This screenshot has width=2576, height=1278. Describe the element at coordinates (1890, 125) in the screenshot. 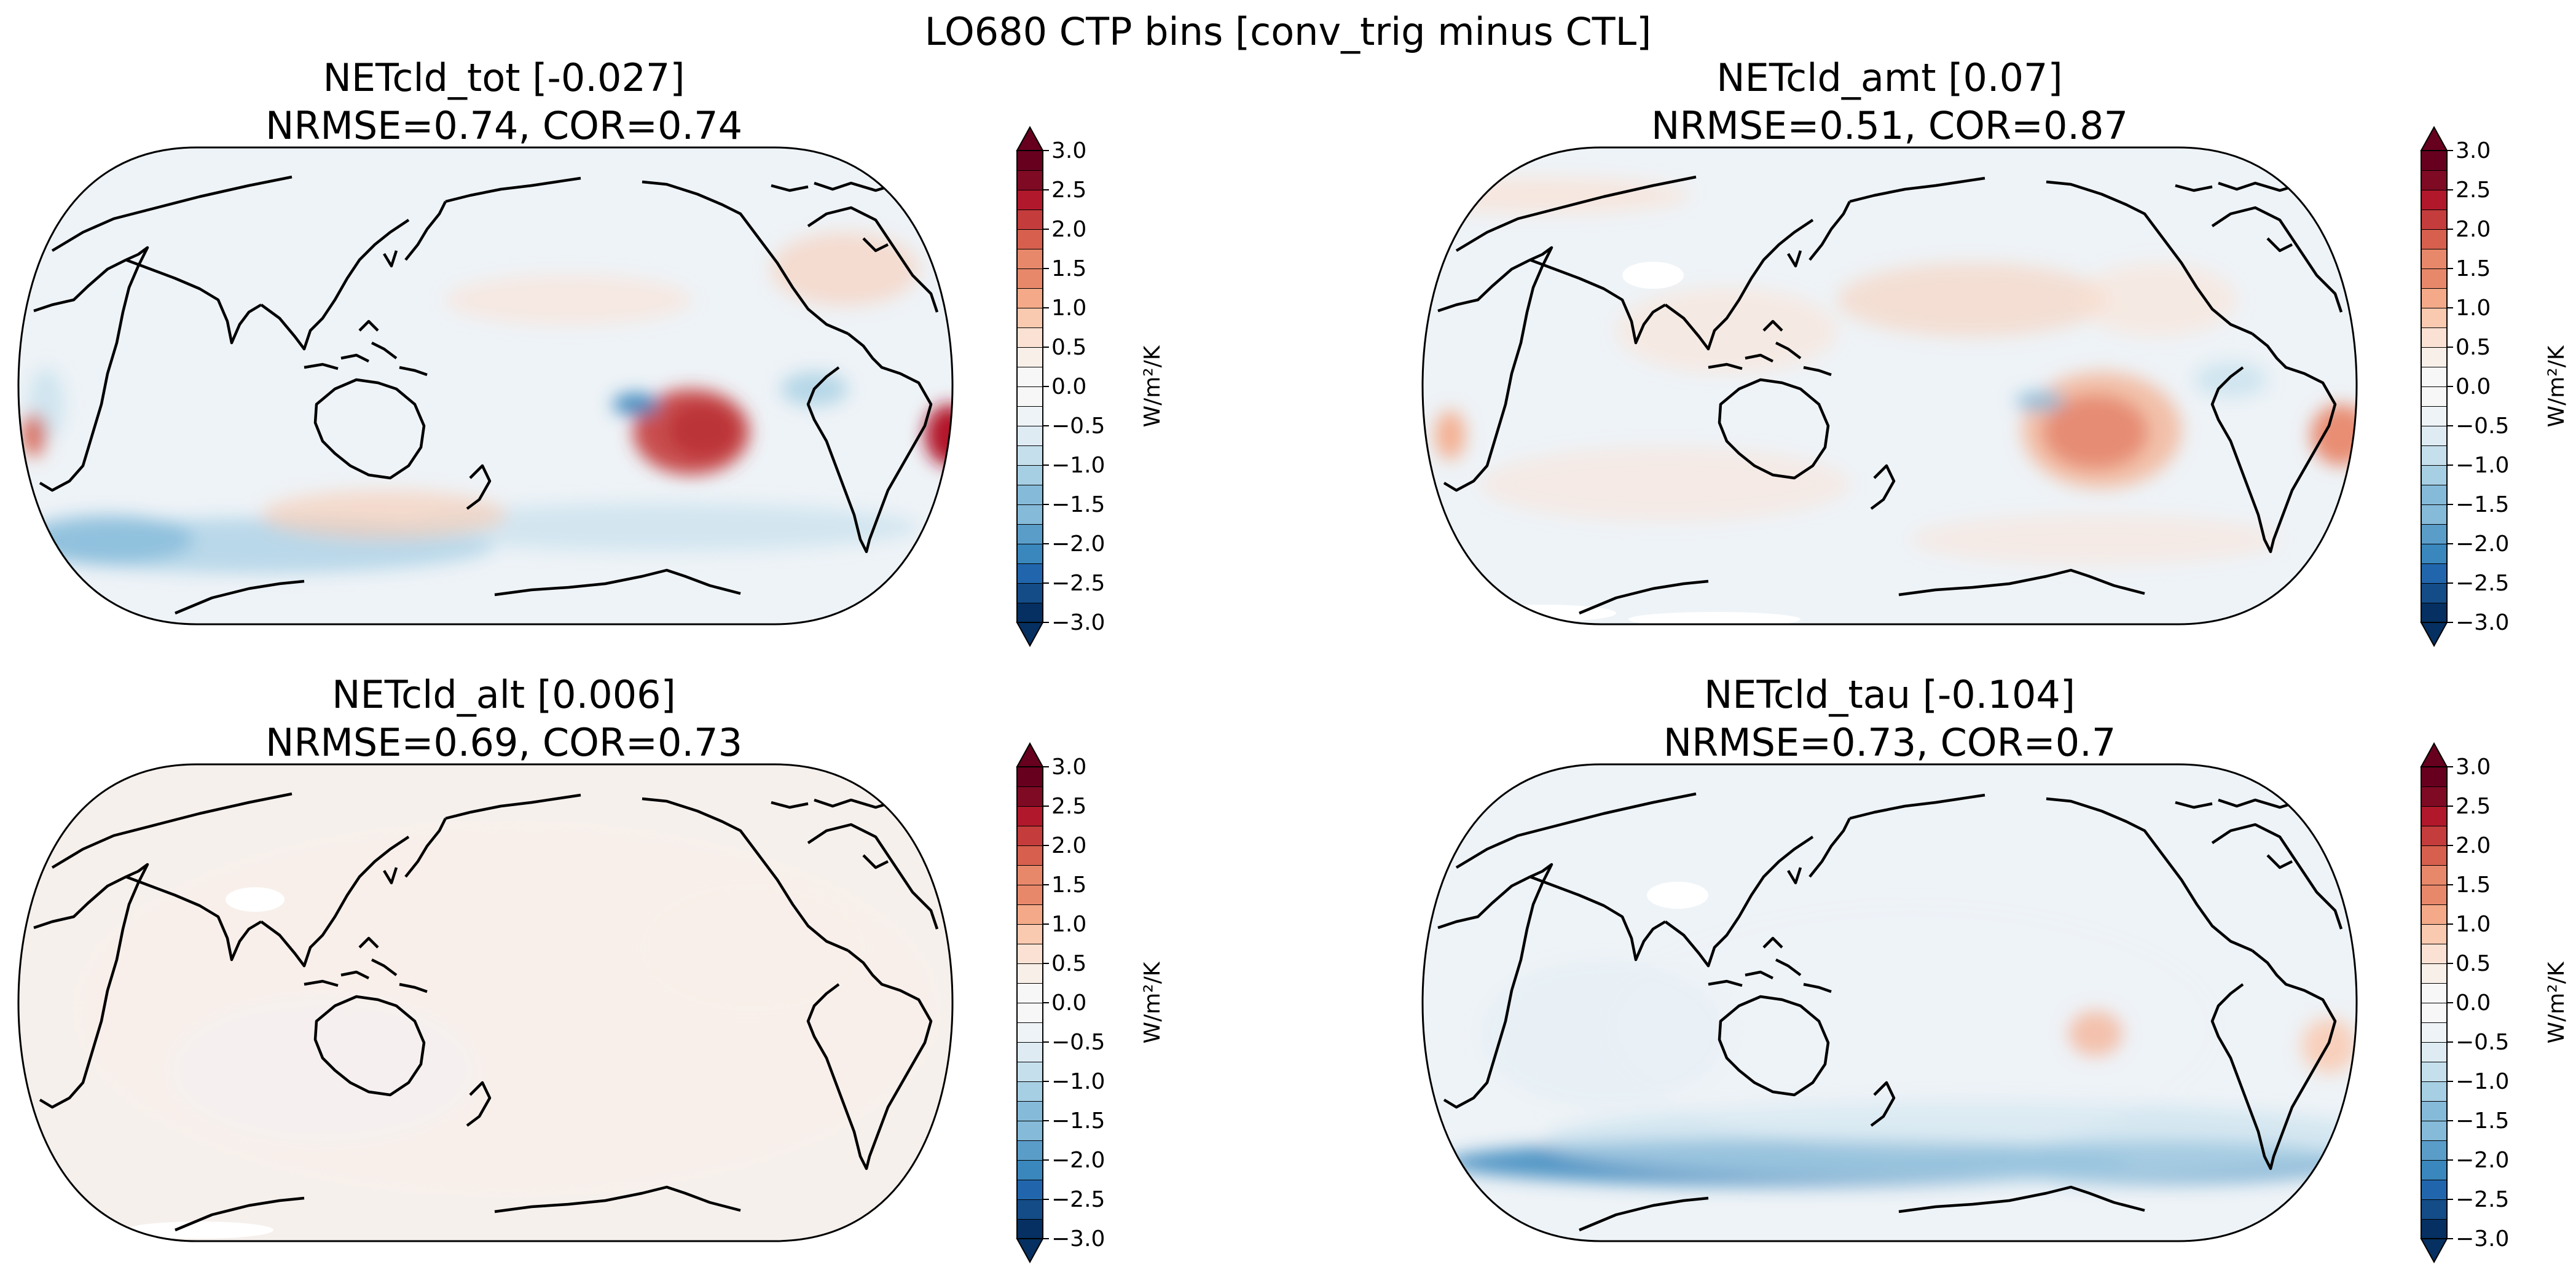

I see `panel-title-line2: NRMSE=0.51, COR=0.87` at that location.